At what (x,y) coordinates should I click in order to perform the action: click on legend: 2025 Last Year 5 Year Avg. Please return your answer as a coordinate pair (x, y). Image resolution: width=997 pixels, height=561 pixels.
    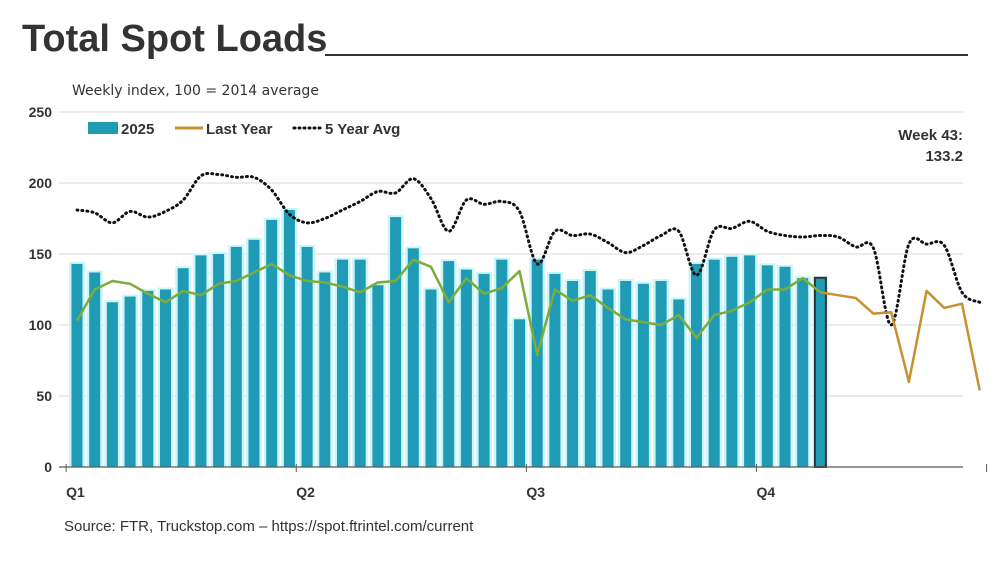
    Looking at the image, I should click on (244, 129).